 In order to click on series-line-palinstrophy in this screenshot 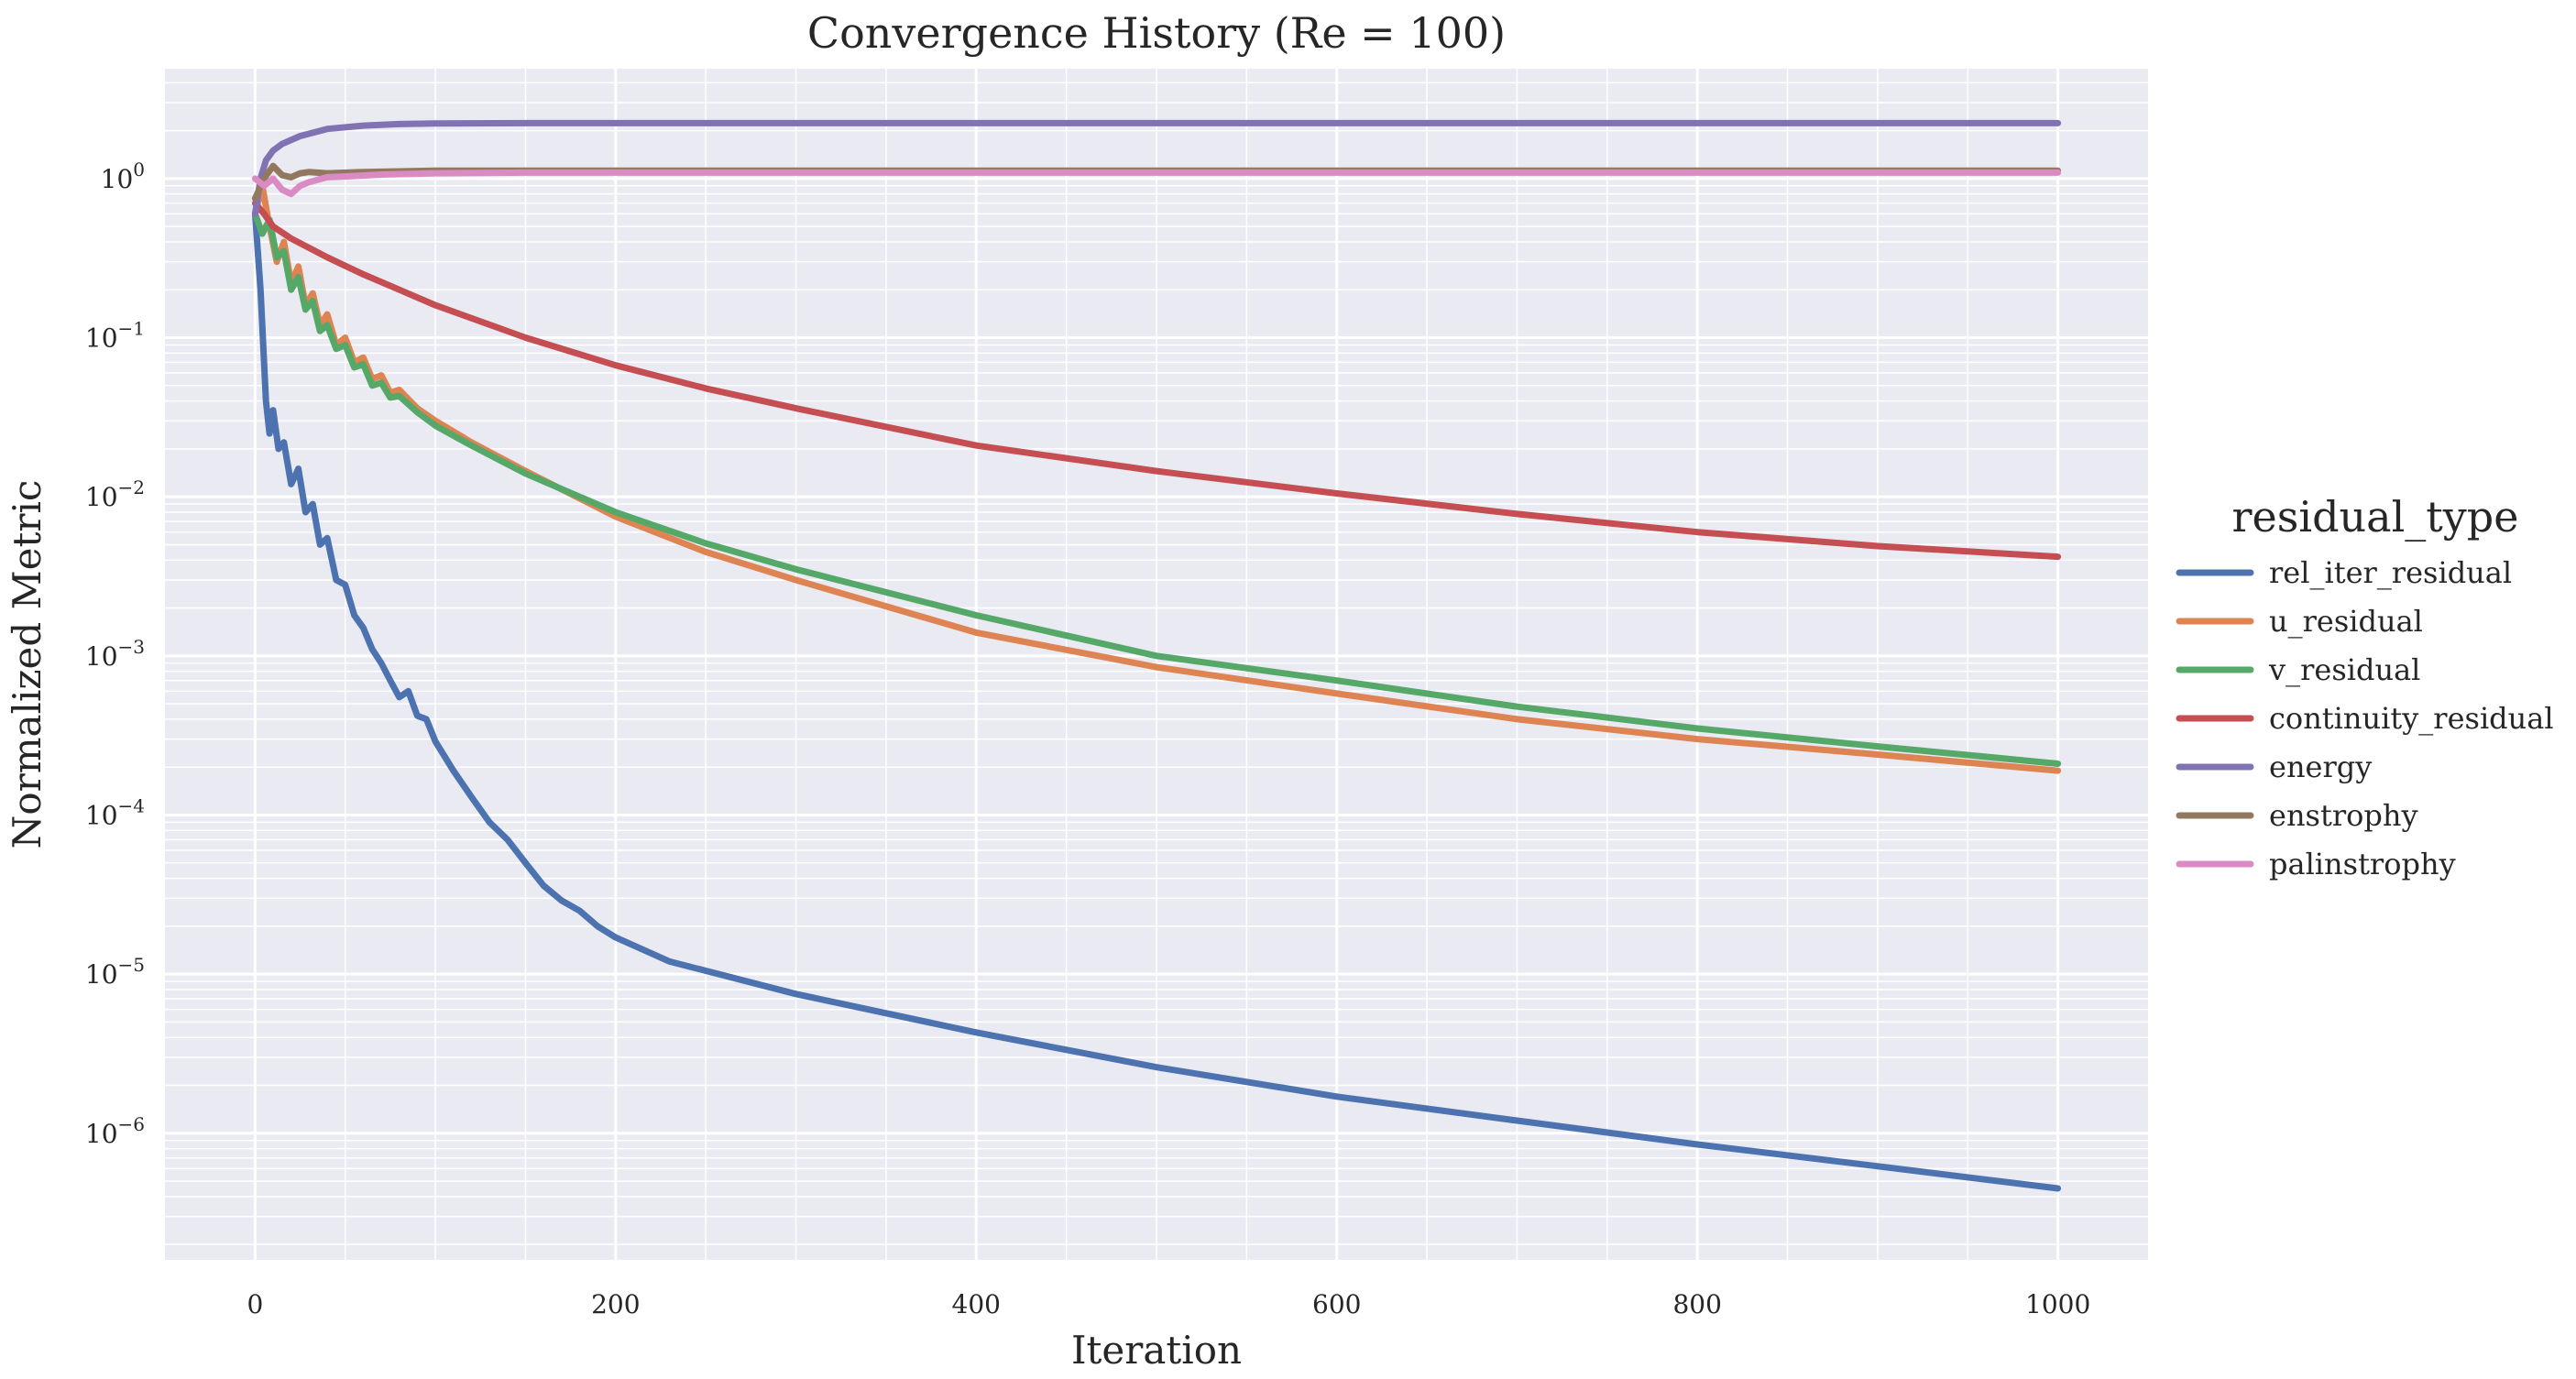, I will do `click(1156, 183)`.